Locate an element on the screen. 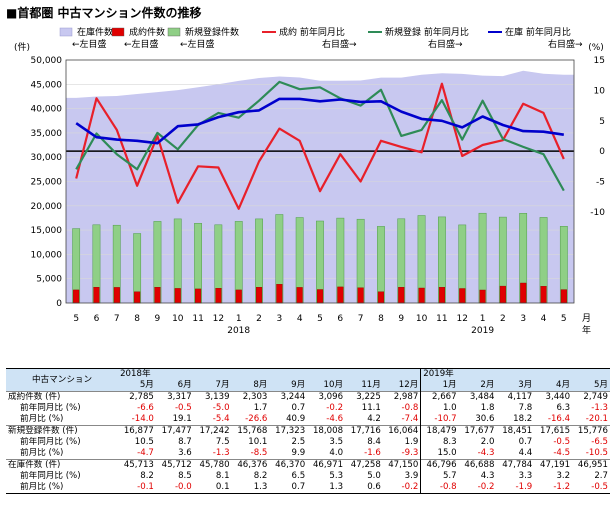 The width and height of the screenshot is (616, 516). table-header-month: 1月 is located at coordinates (439, 386).